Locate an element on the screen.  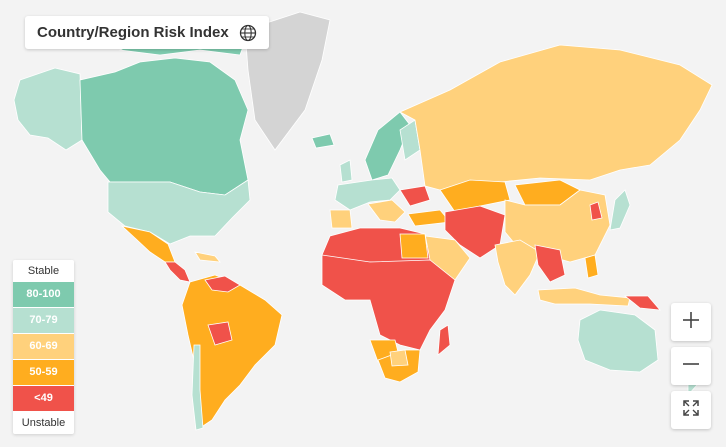
region-papua is located at coordinates (642, 303).